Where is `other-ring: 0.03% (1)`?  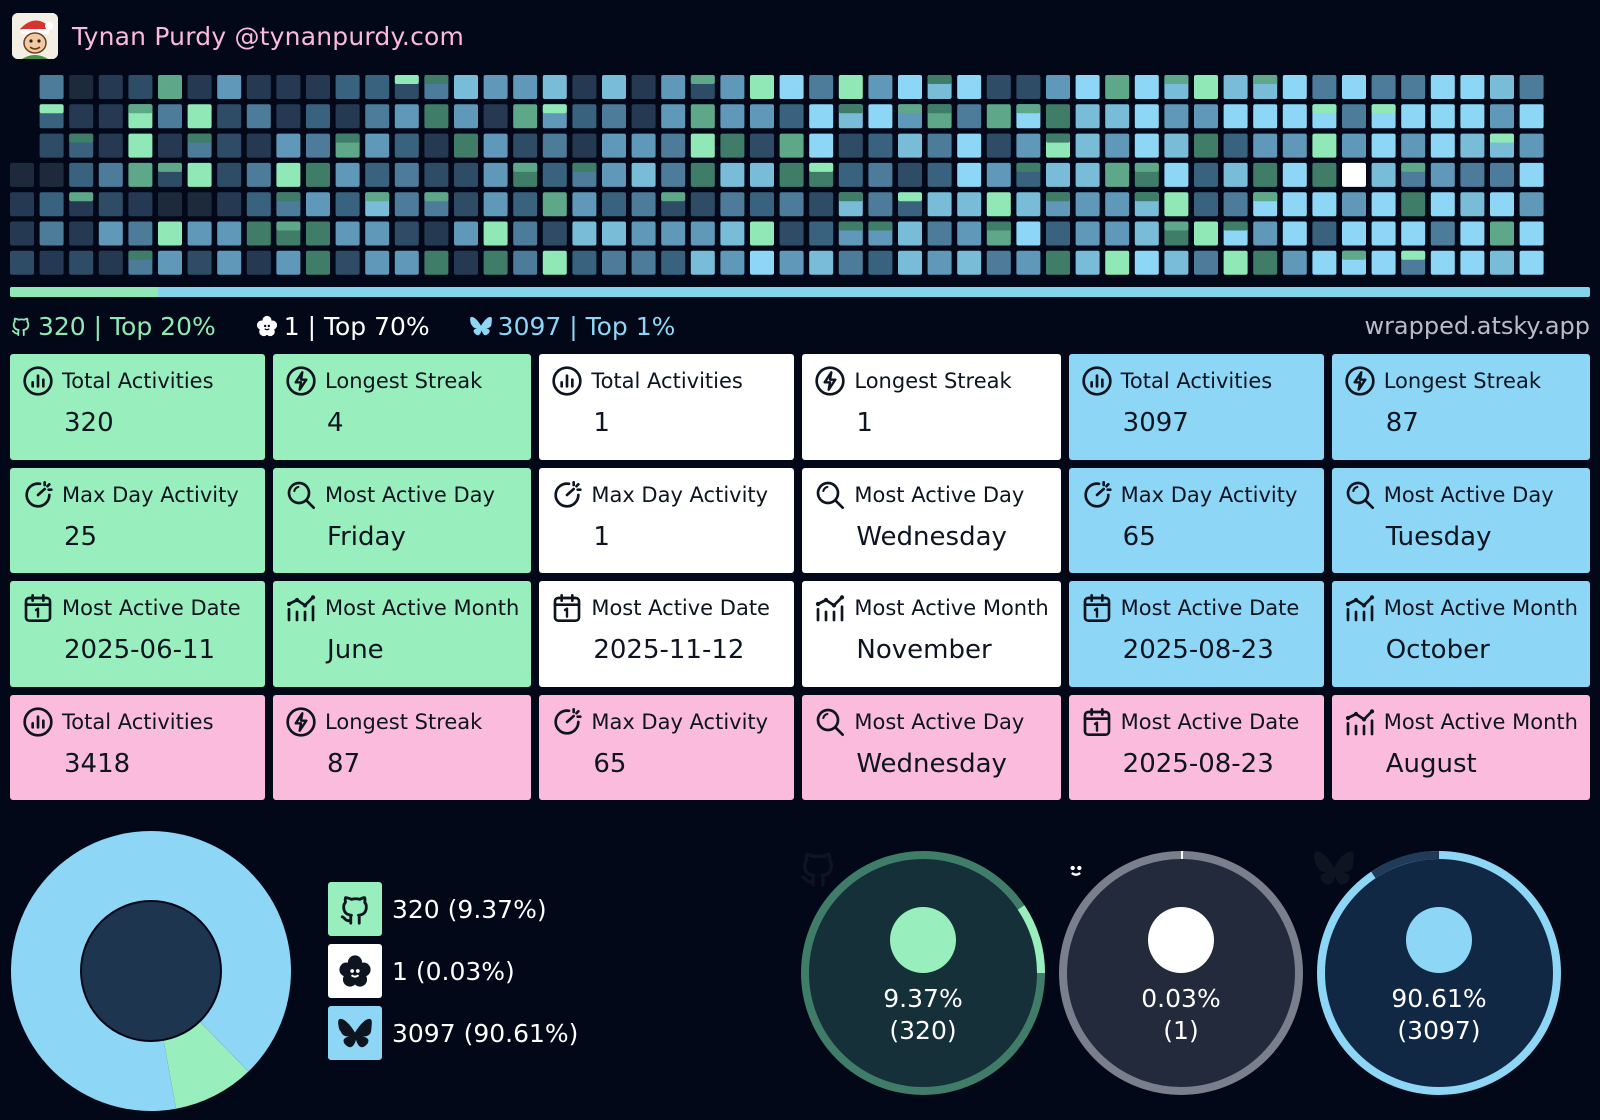
other-ring: 0.03% (1) is located at coordinates (1181, 973).